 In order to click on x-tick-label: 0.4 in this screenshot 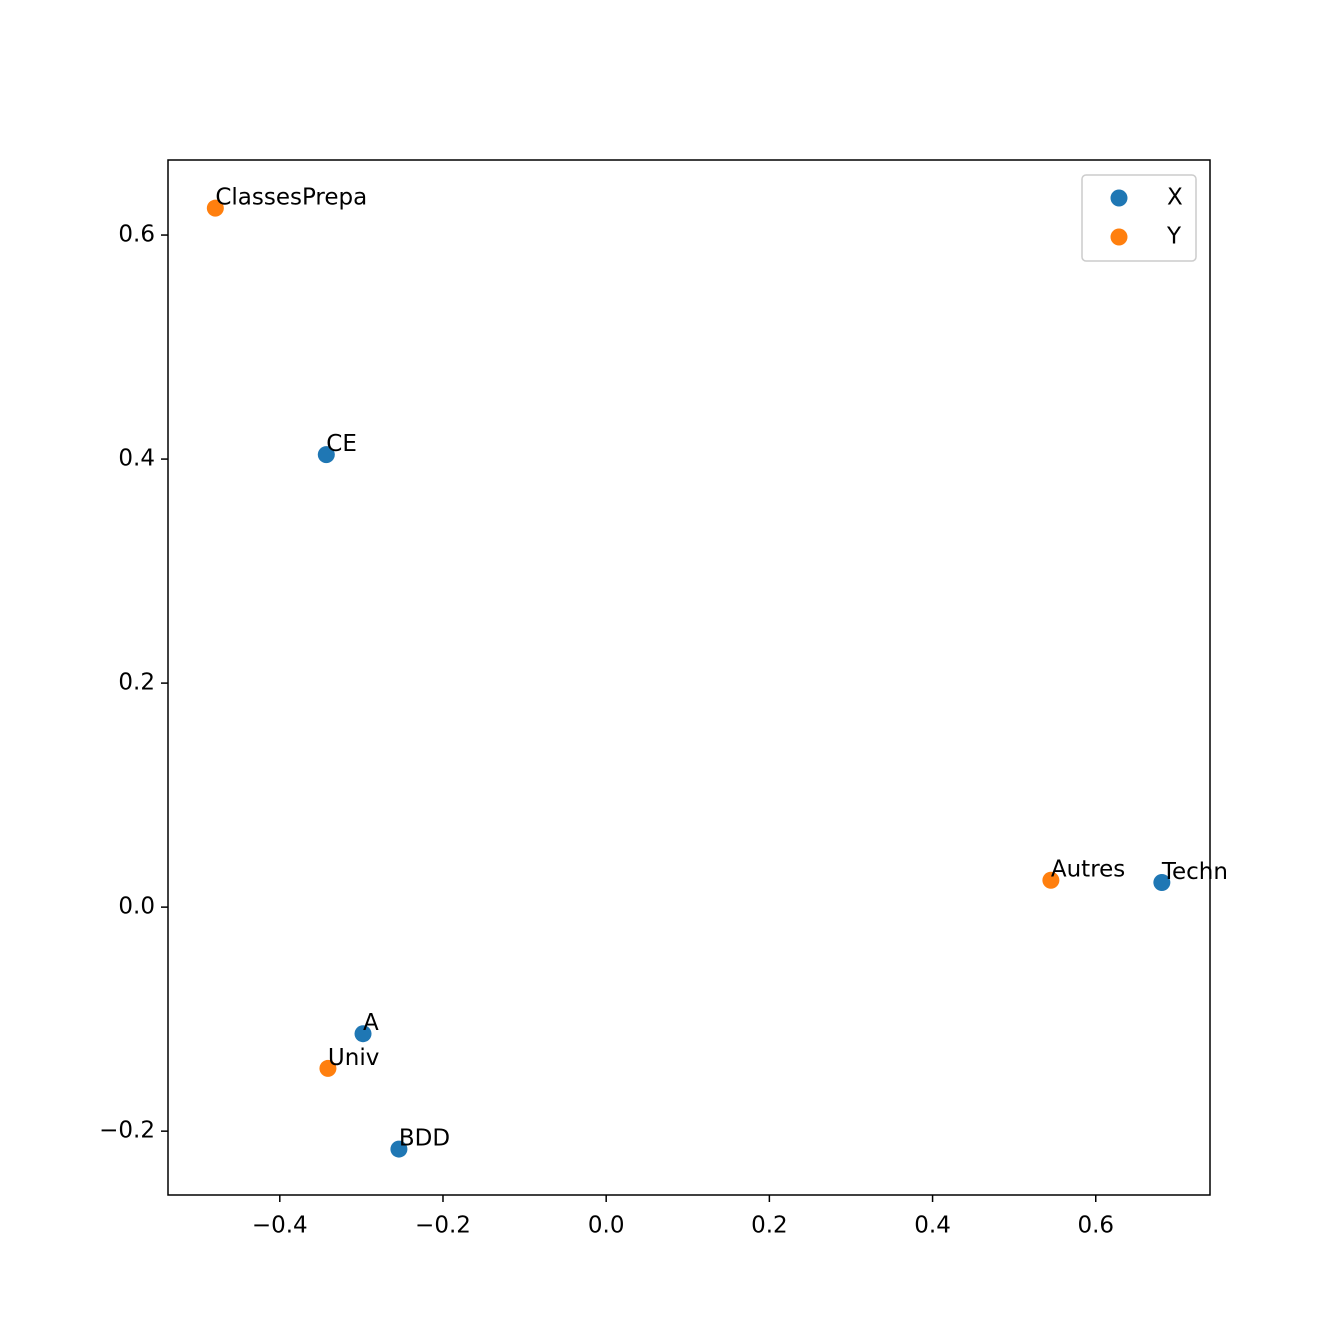, I will do `click(932, 1226)`.